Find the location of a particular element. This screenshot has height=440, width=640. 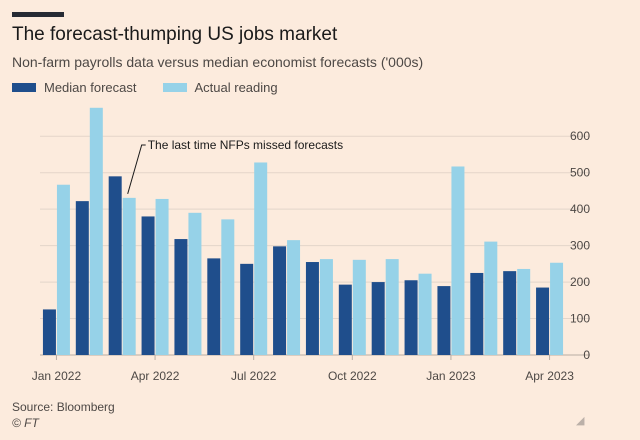

resize-grip-icon: ◢ is located at coordinates (580, 421).